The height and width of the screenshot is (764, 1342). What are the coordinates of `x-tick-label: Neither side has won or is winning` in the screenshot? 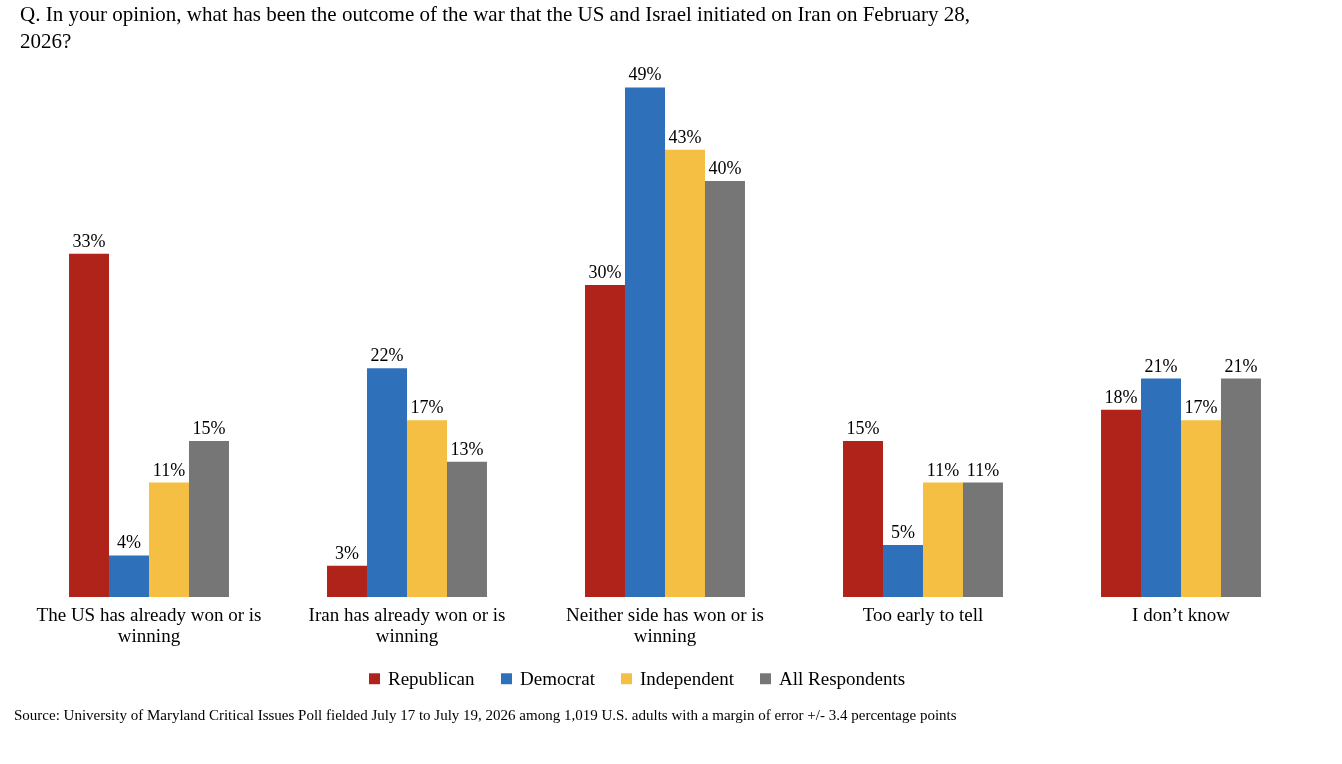 It's located at (665, 624).